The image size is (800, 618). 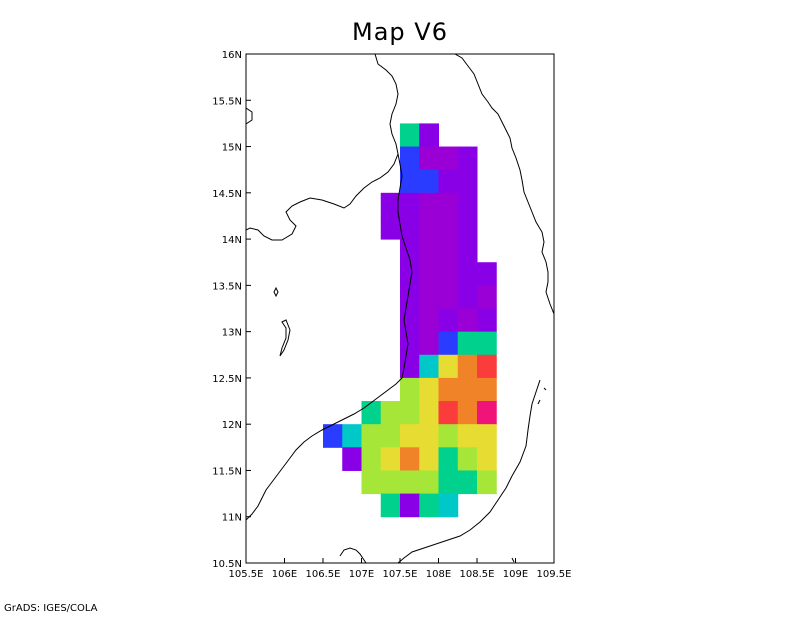 What do you see at coordinates (227, 471) in the screenshot?
I see `y-tick-label: 11.5N` at bounding box center [227, 471].